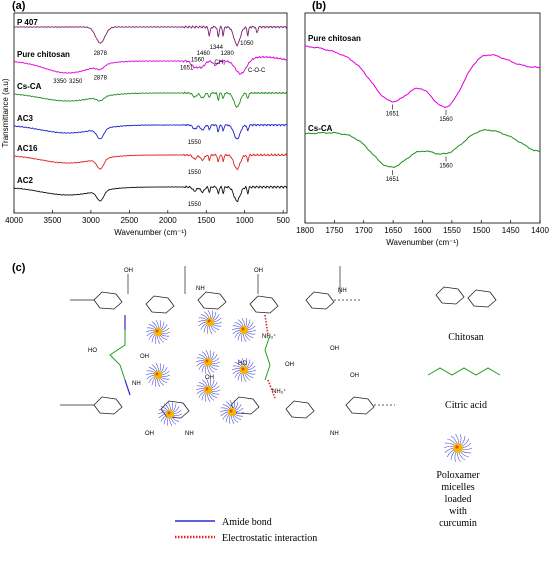 Image resolution: width=550 pixels, height=565 pixels. I want to click on annotation-a-12: 1550, so click(195, 143).